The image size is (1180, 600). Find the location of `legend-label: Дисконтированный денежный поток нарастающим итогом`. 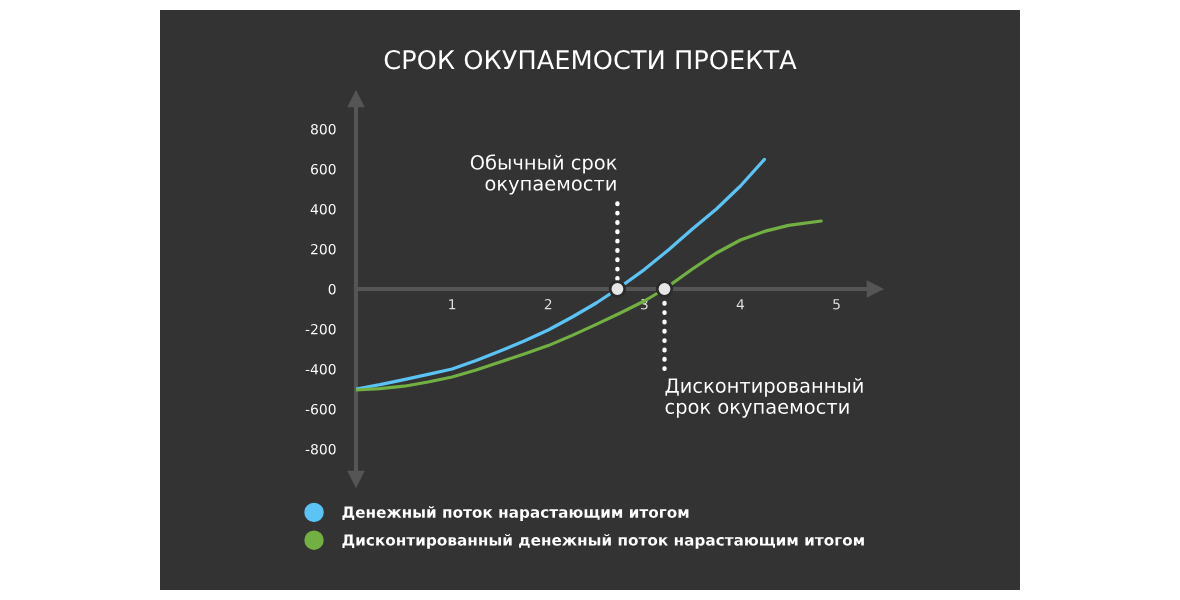

legend-label: Дисконтированный денежный поток нарастающим итогом is located at coordinates (603, 541).